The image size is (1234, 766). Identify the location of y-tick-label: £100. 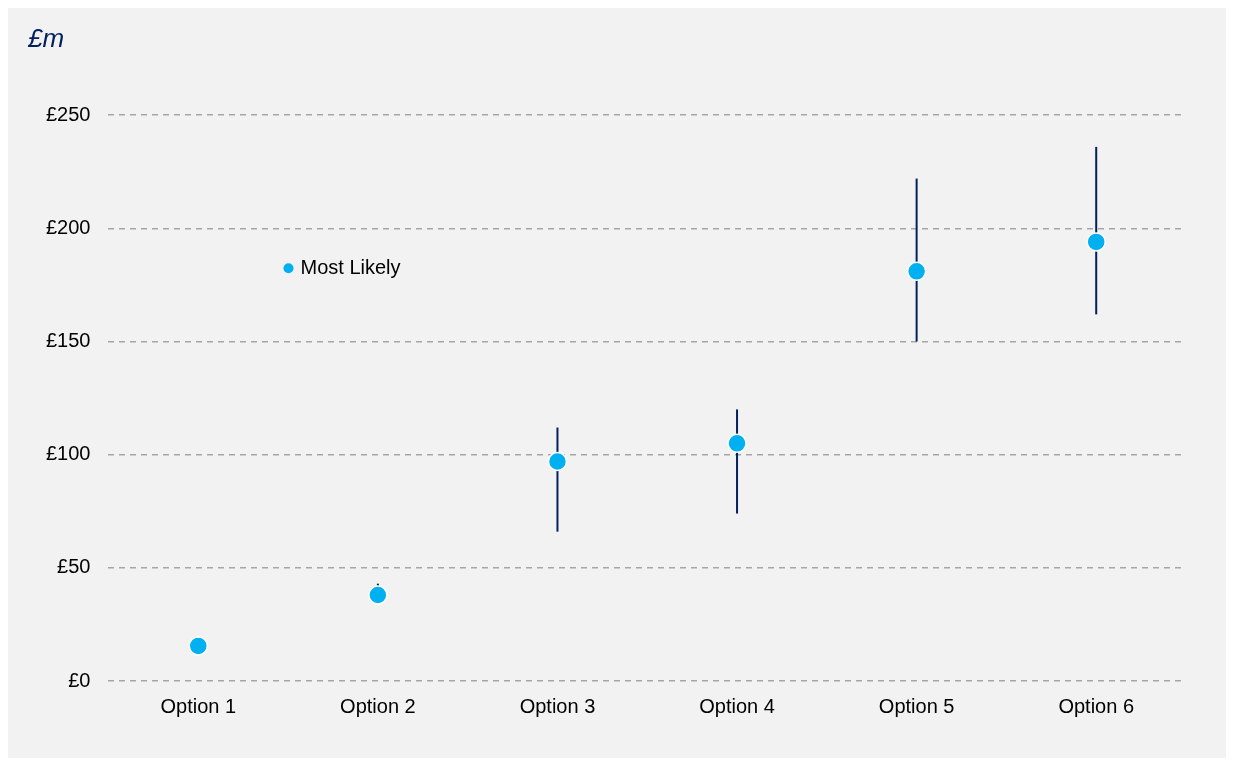
(68, 453).